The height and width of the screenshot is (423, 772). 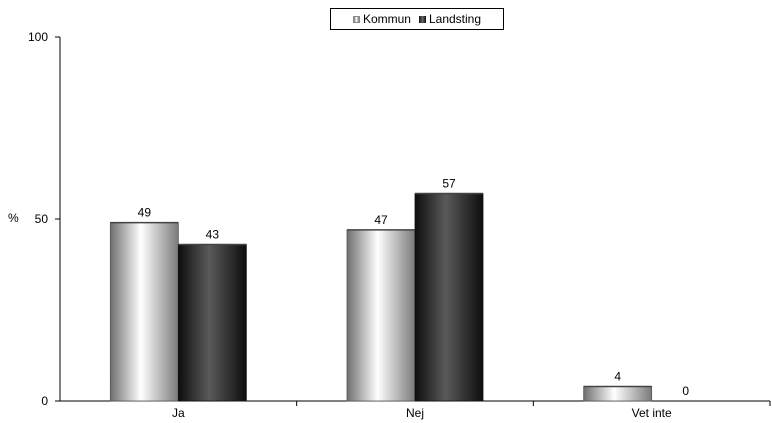 I want to click on data-label: 57, so click(x=449, y=184).